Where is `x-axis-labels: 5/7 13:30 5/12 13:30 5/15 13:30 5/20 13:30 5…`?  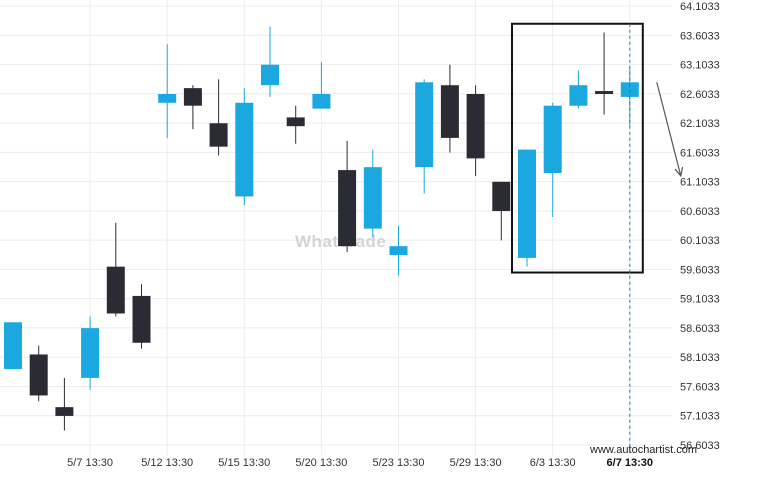
x-axis-labels: 5/7 13:30 5/12 13:30 5/15 13:30 5/20 13:30 5… is located at coordinates (360, 463).